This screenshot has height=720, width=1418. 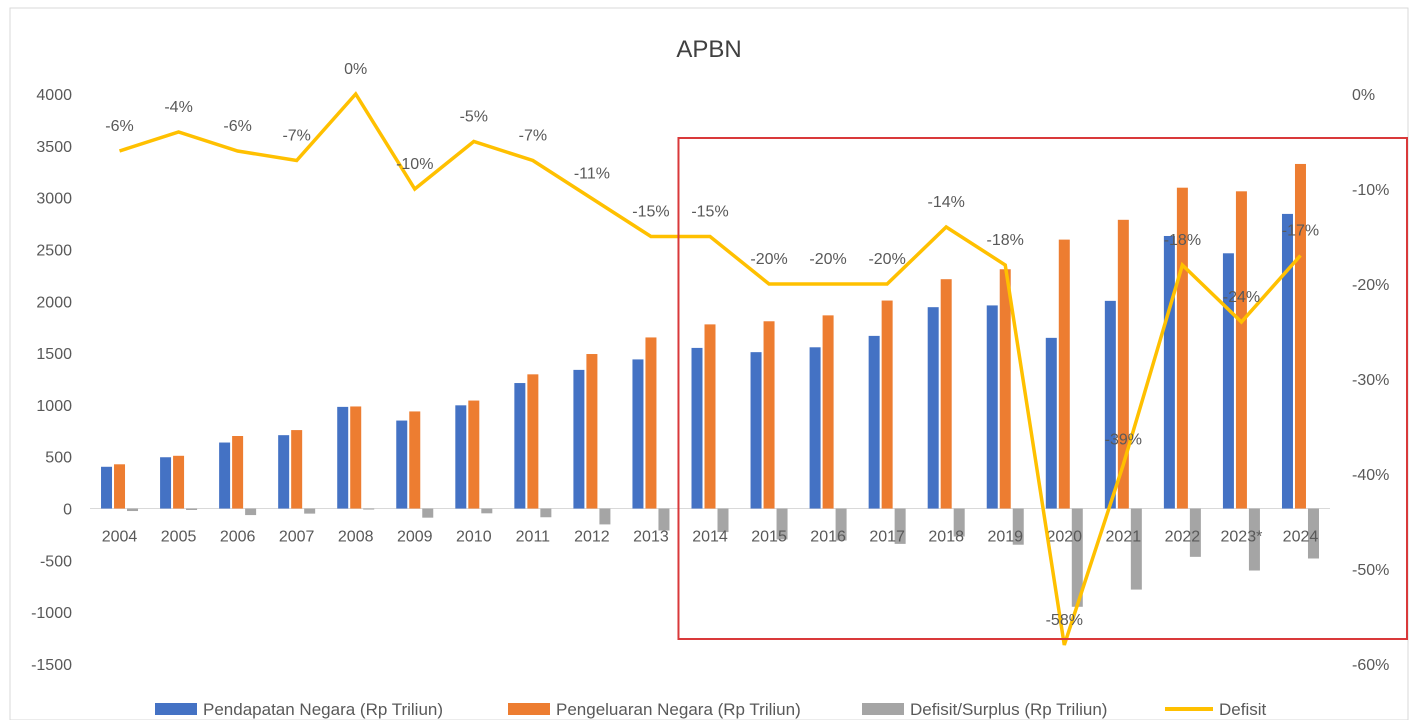 I want to click on x-tick-label: 2022, so click(x=1183, y=537).